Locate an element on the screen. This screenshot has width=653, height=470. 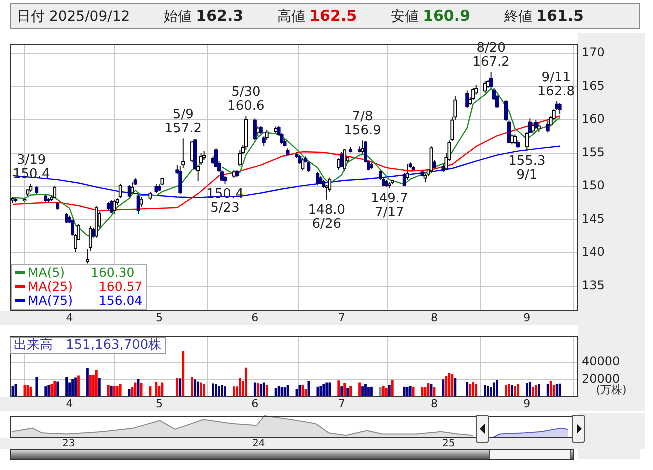
y-axis-title: (万株) is located at coordinates (611, 389).